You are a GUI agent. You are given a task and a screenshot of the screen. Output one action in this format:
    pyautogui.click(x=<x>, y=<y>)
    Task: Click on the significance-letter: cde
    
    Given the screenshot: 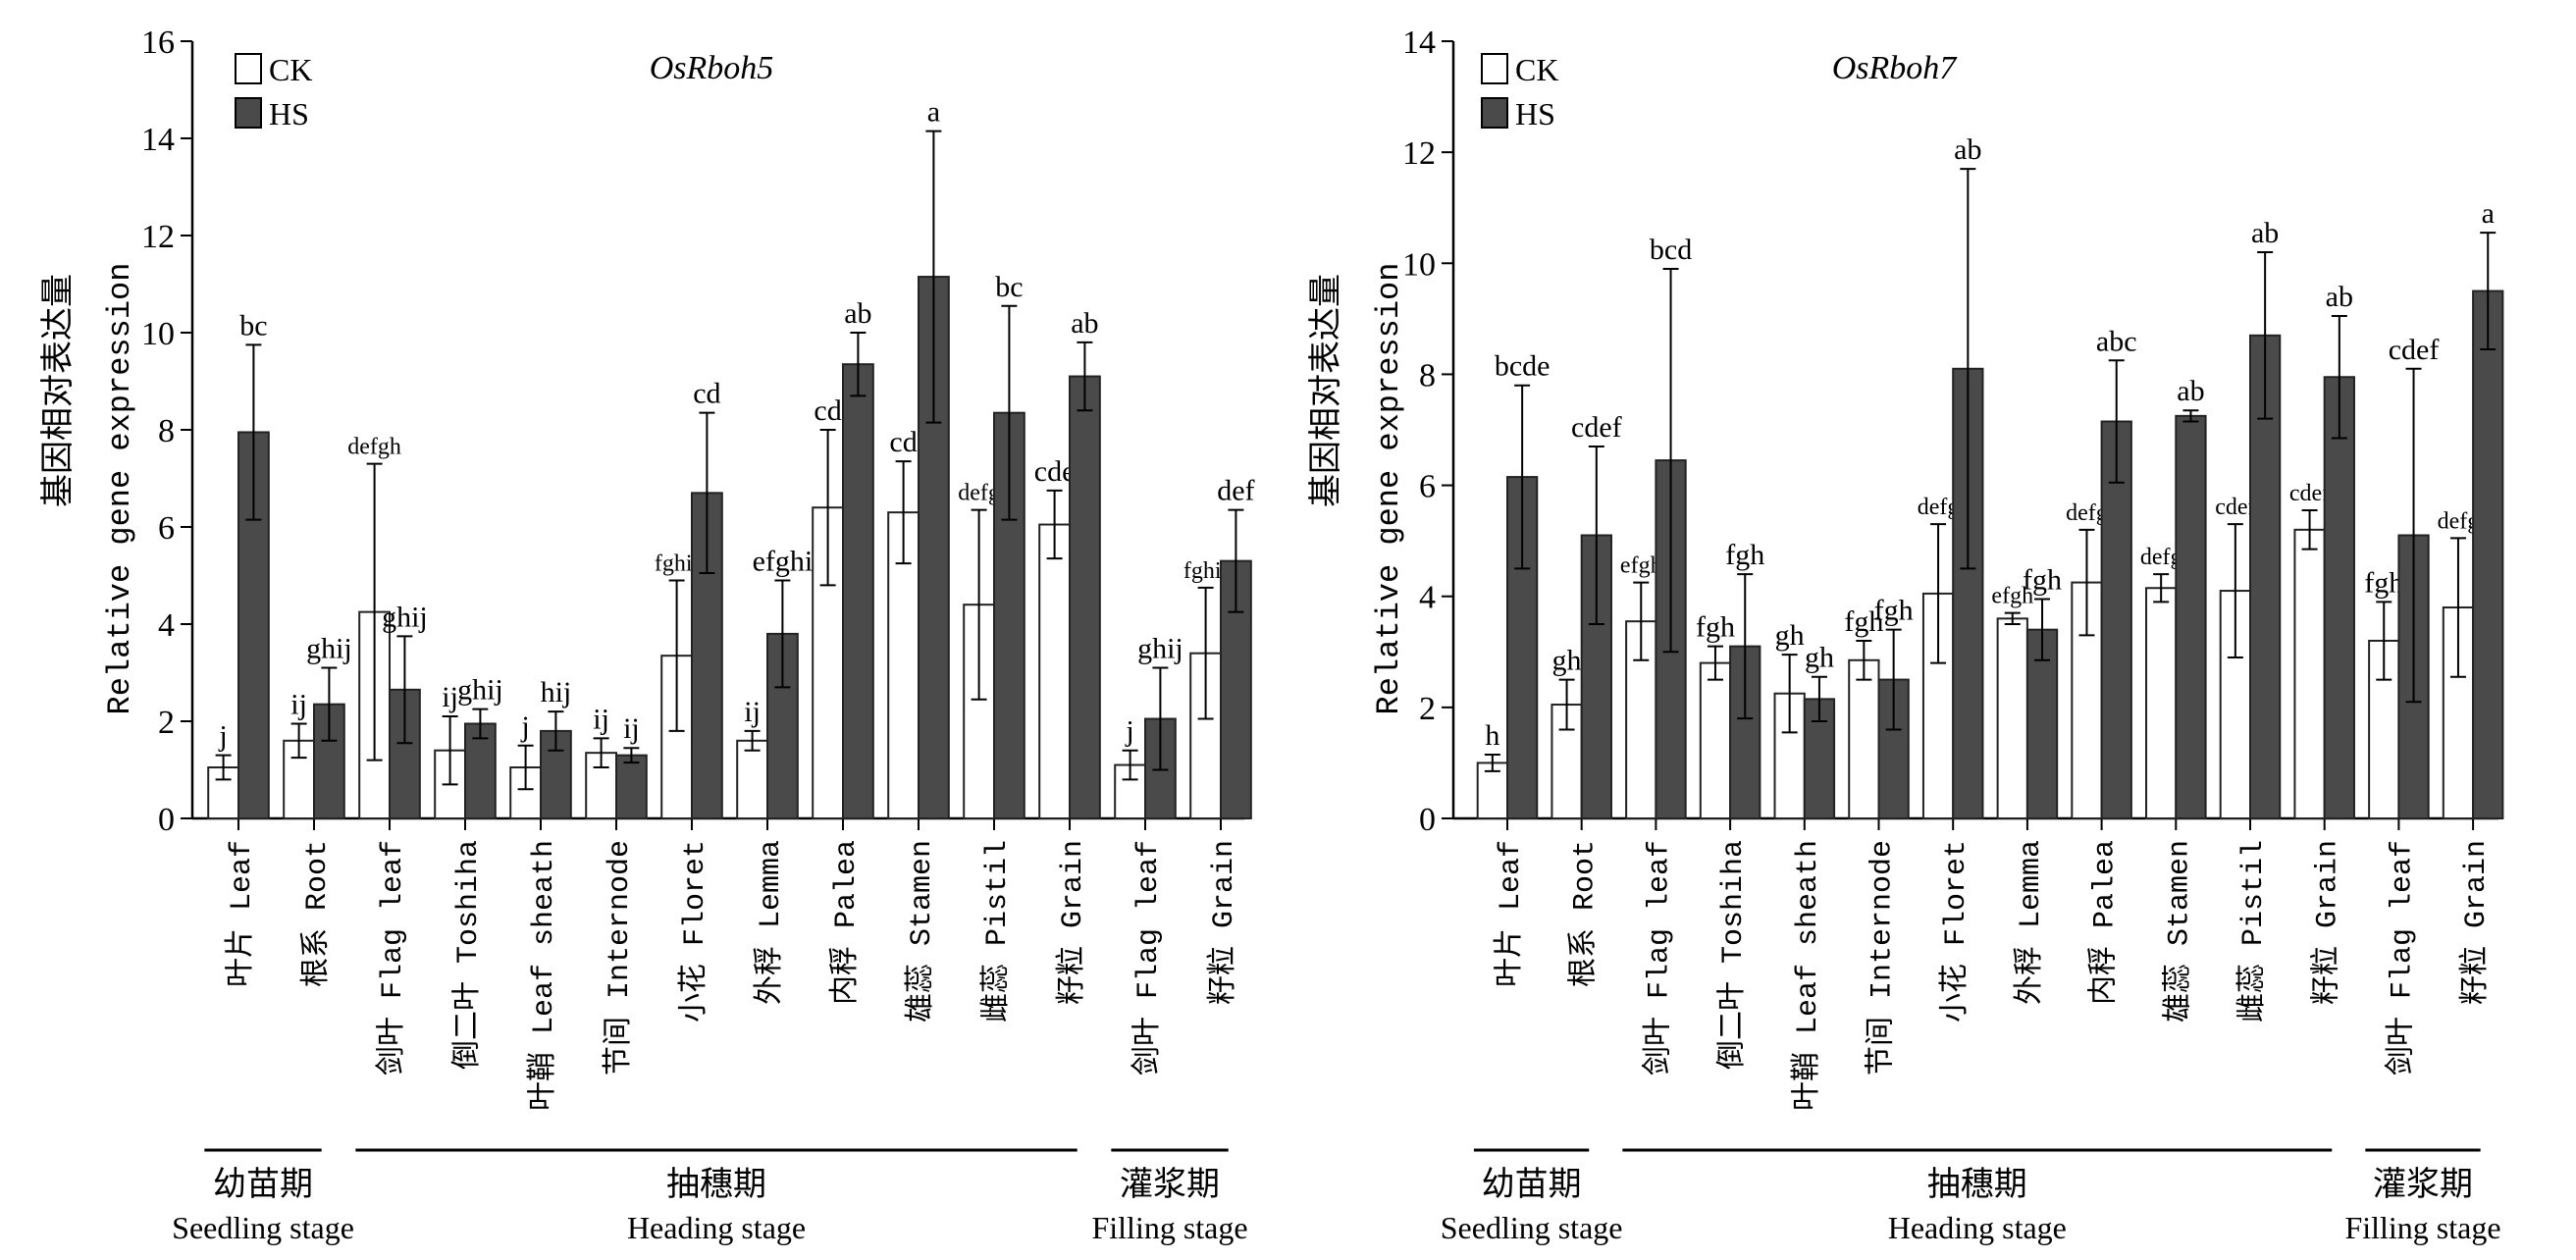 What is the action you would take?
    pyautogui.click(x=1055, y=471)
    